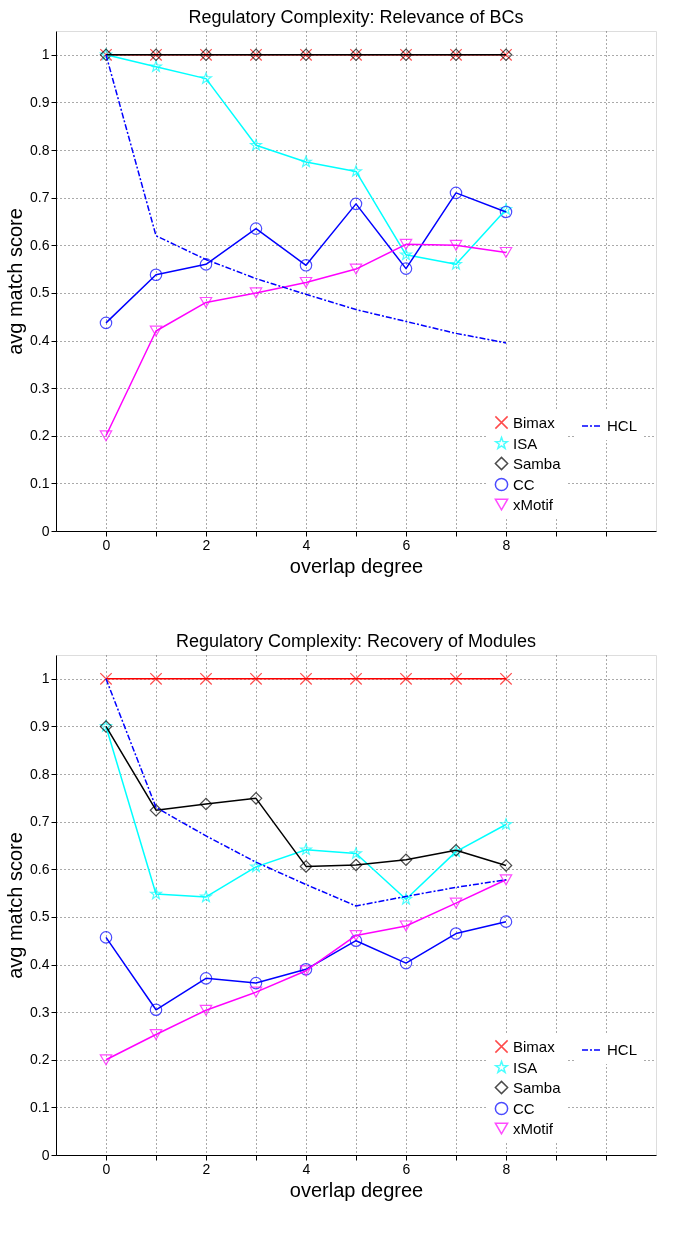  Describe the element at coordinates (622, 425) in the screenshot. I see `legend-label: HCL` at that location.